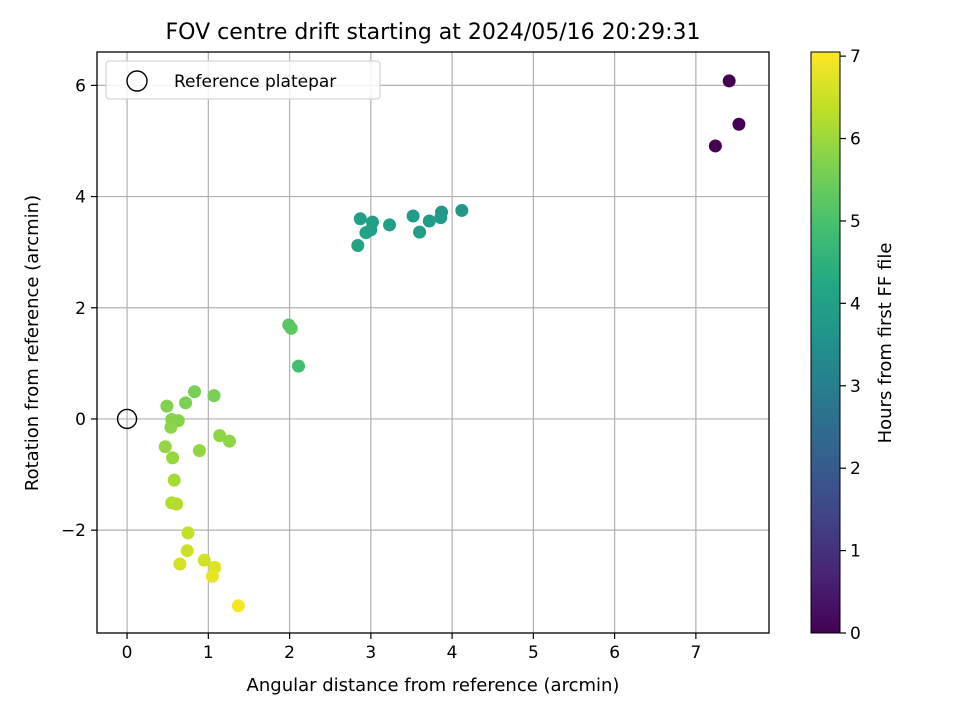 The width and height of the screenshot is (960, 720). What do you see at coordinates (855, 387) in the screenshot?
I see `colorbar-tick-label: 3` at bounding box center [855, 387].